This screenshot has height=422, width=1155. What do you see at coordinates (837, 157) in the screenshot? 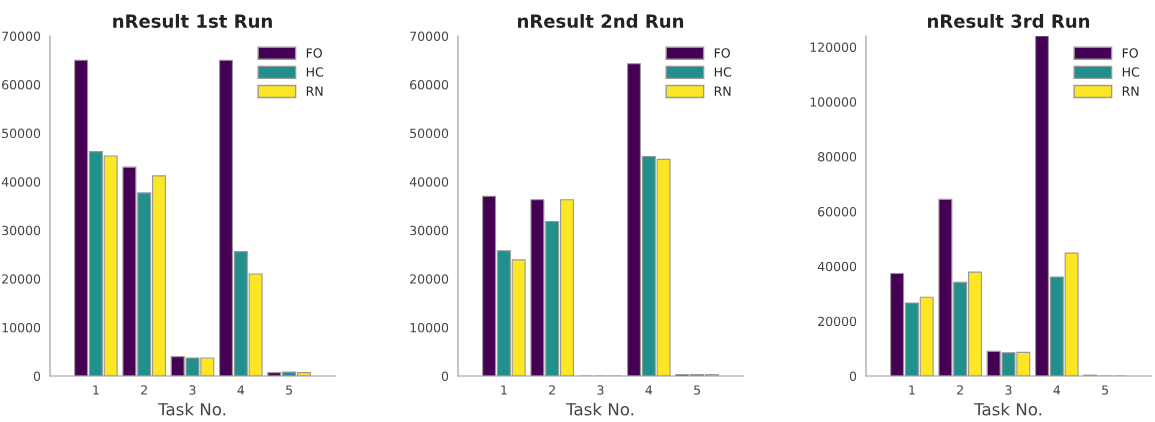
I see `y-tick-label: 80000` at bounding box center [837, 157].